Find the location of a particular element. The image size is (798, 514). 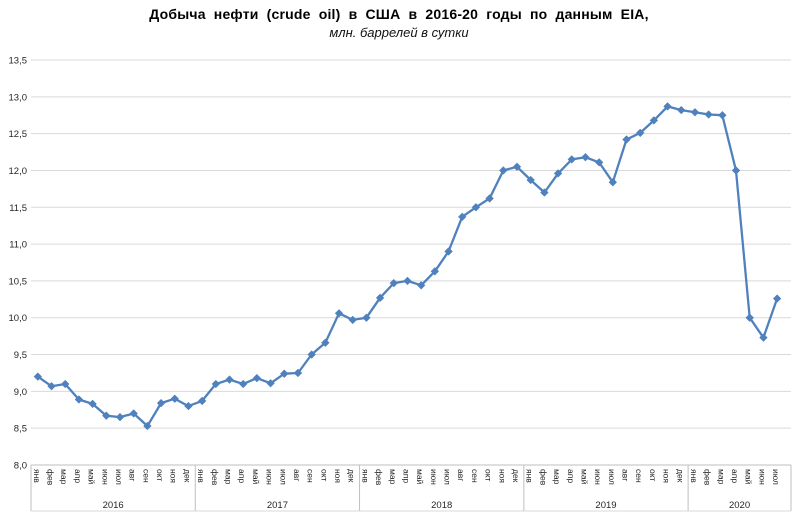

y-tick-label: 9,5 is located at coordinates (20, 355).